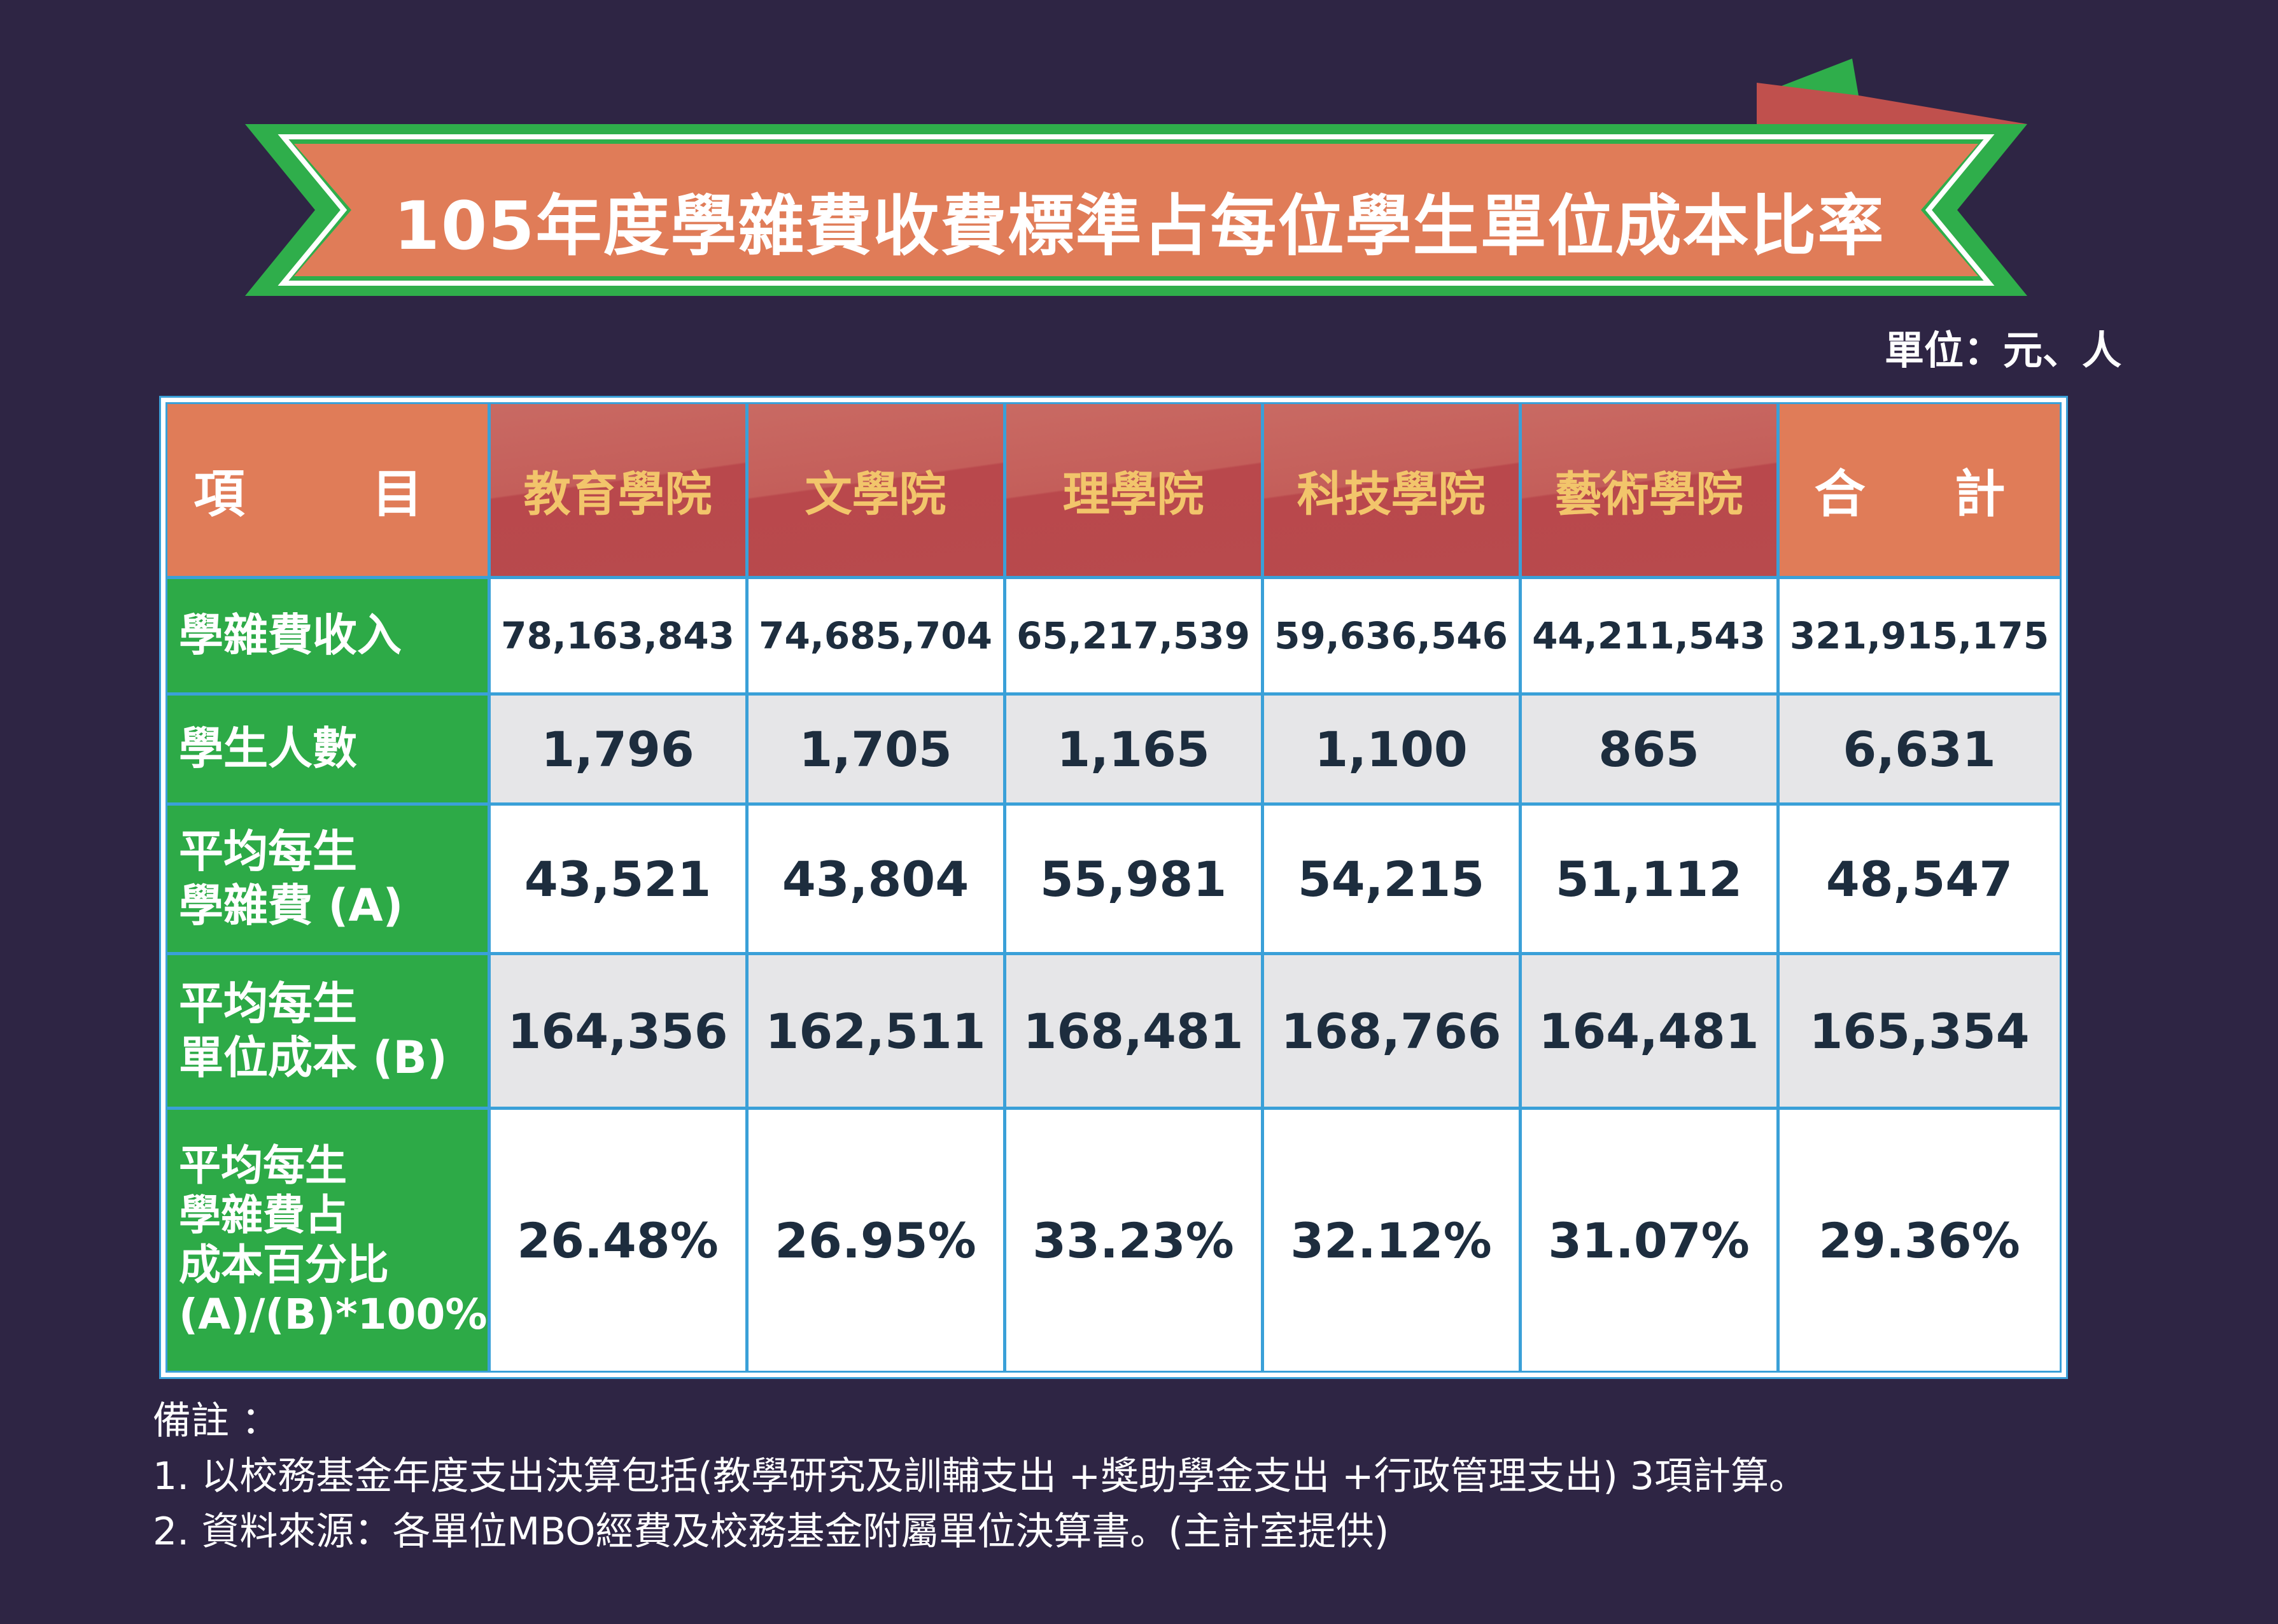 This screenshot has height=1624, width=2278. I want to click on table-cell: 78,163,843, so click(617, 635).